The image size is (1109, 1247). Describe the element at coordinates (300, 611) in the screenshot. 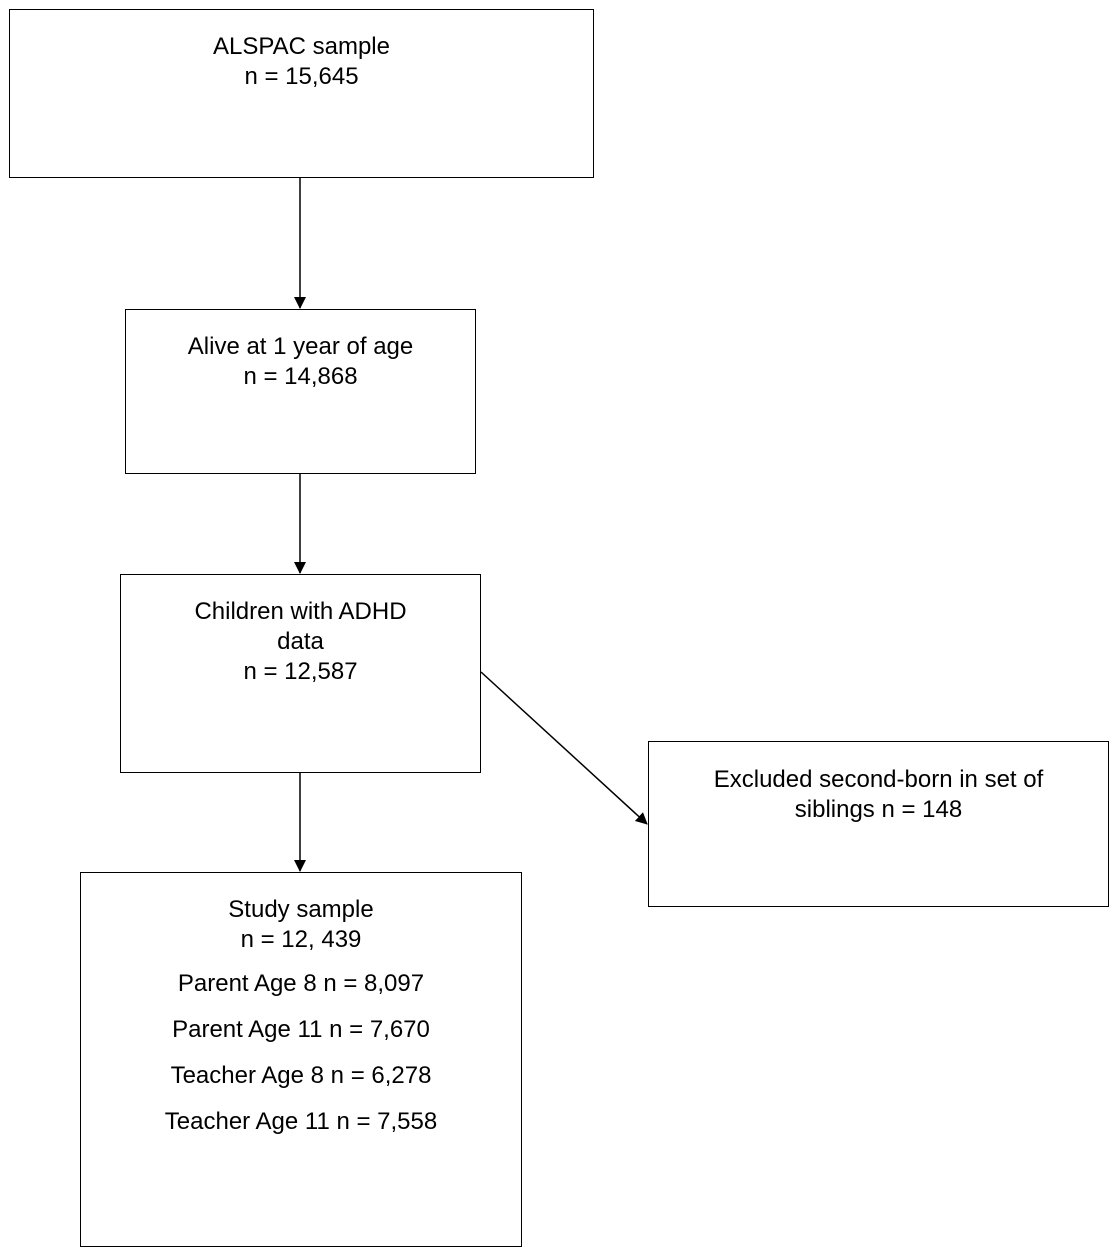

I see `adhd-title-line1: Children with ADHD` at that location.